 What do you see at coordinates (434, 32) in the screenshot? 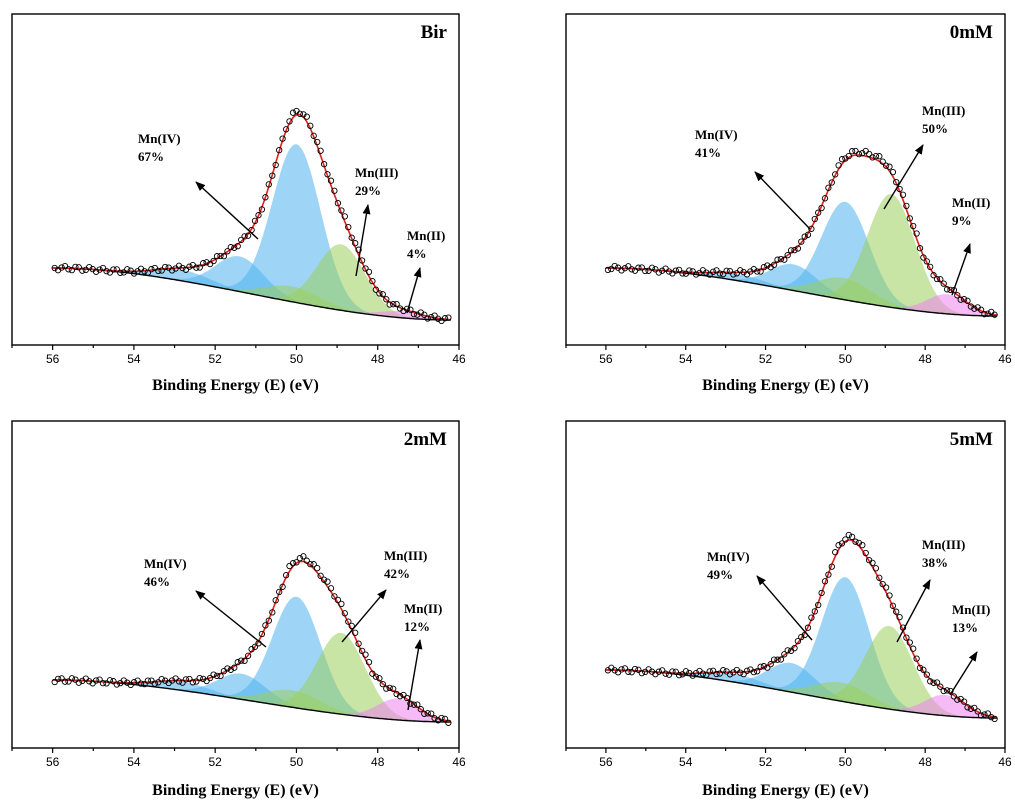
I see `panel-title: Bir` at bounding box center [434, 32].